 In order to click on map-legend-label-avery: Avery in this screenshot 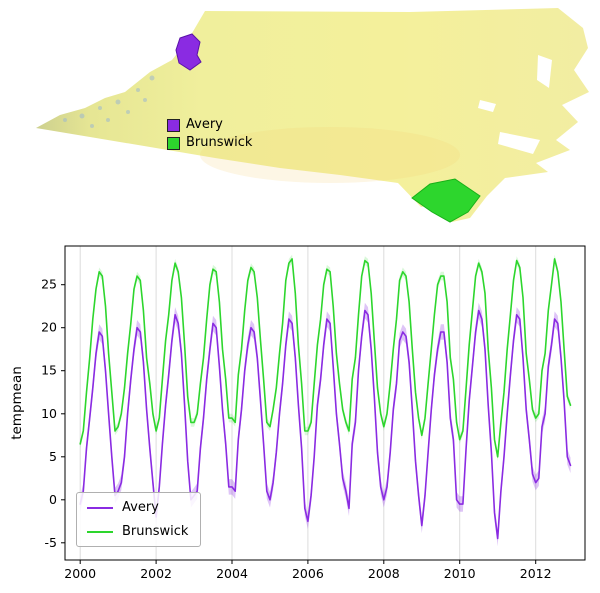, I will do `click(204, 124)`.